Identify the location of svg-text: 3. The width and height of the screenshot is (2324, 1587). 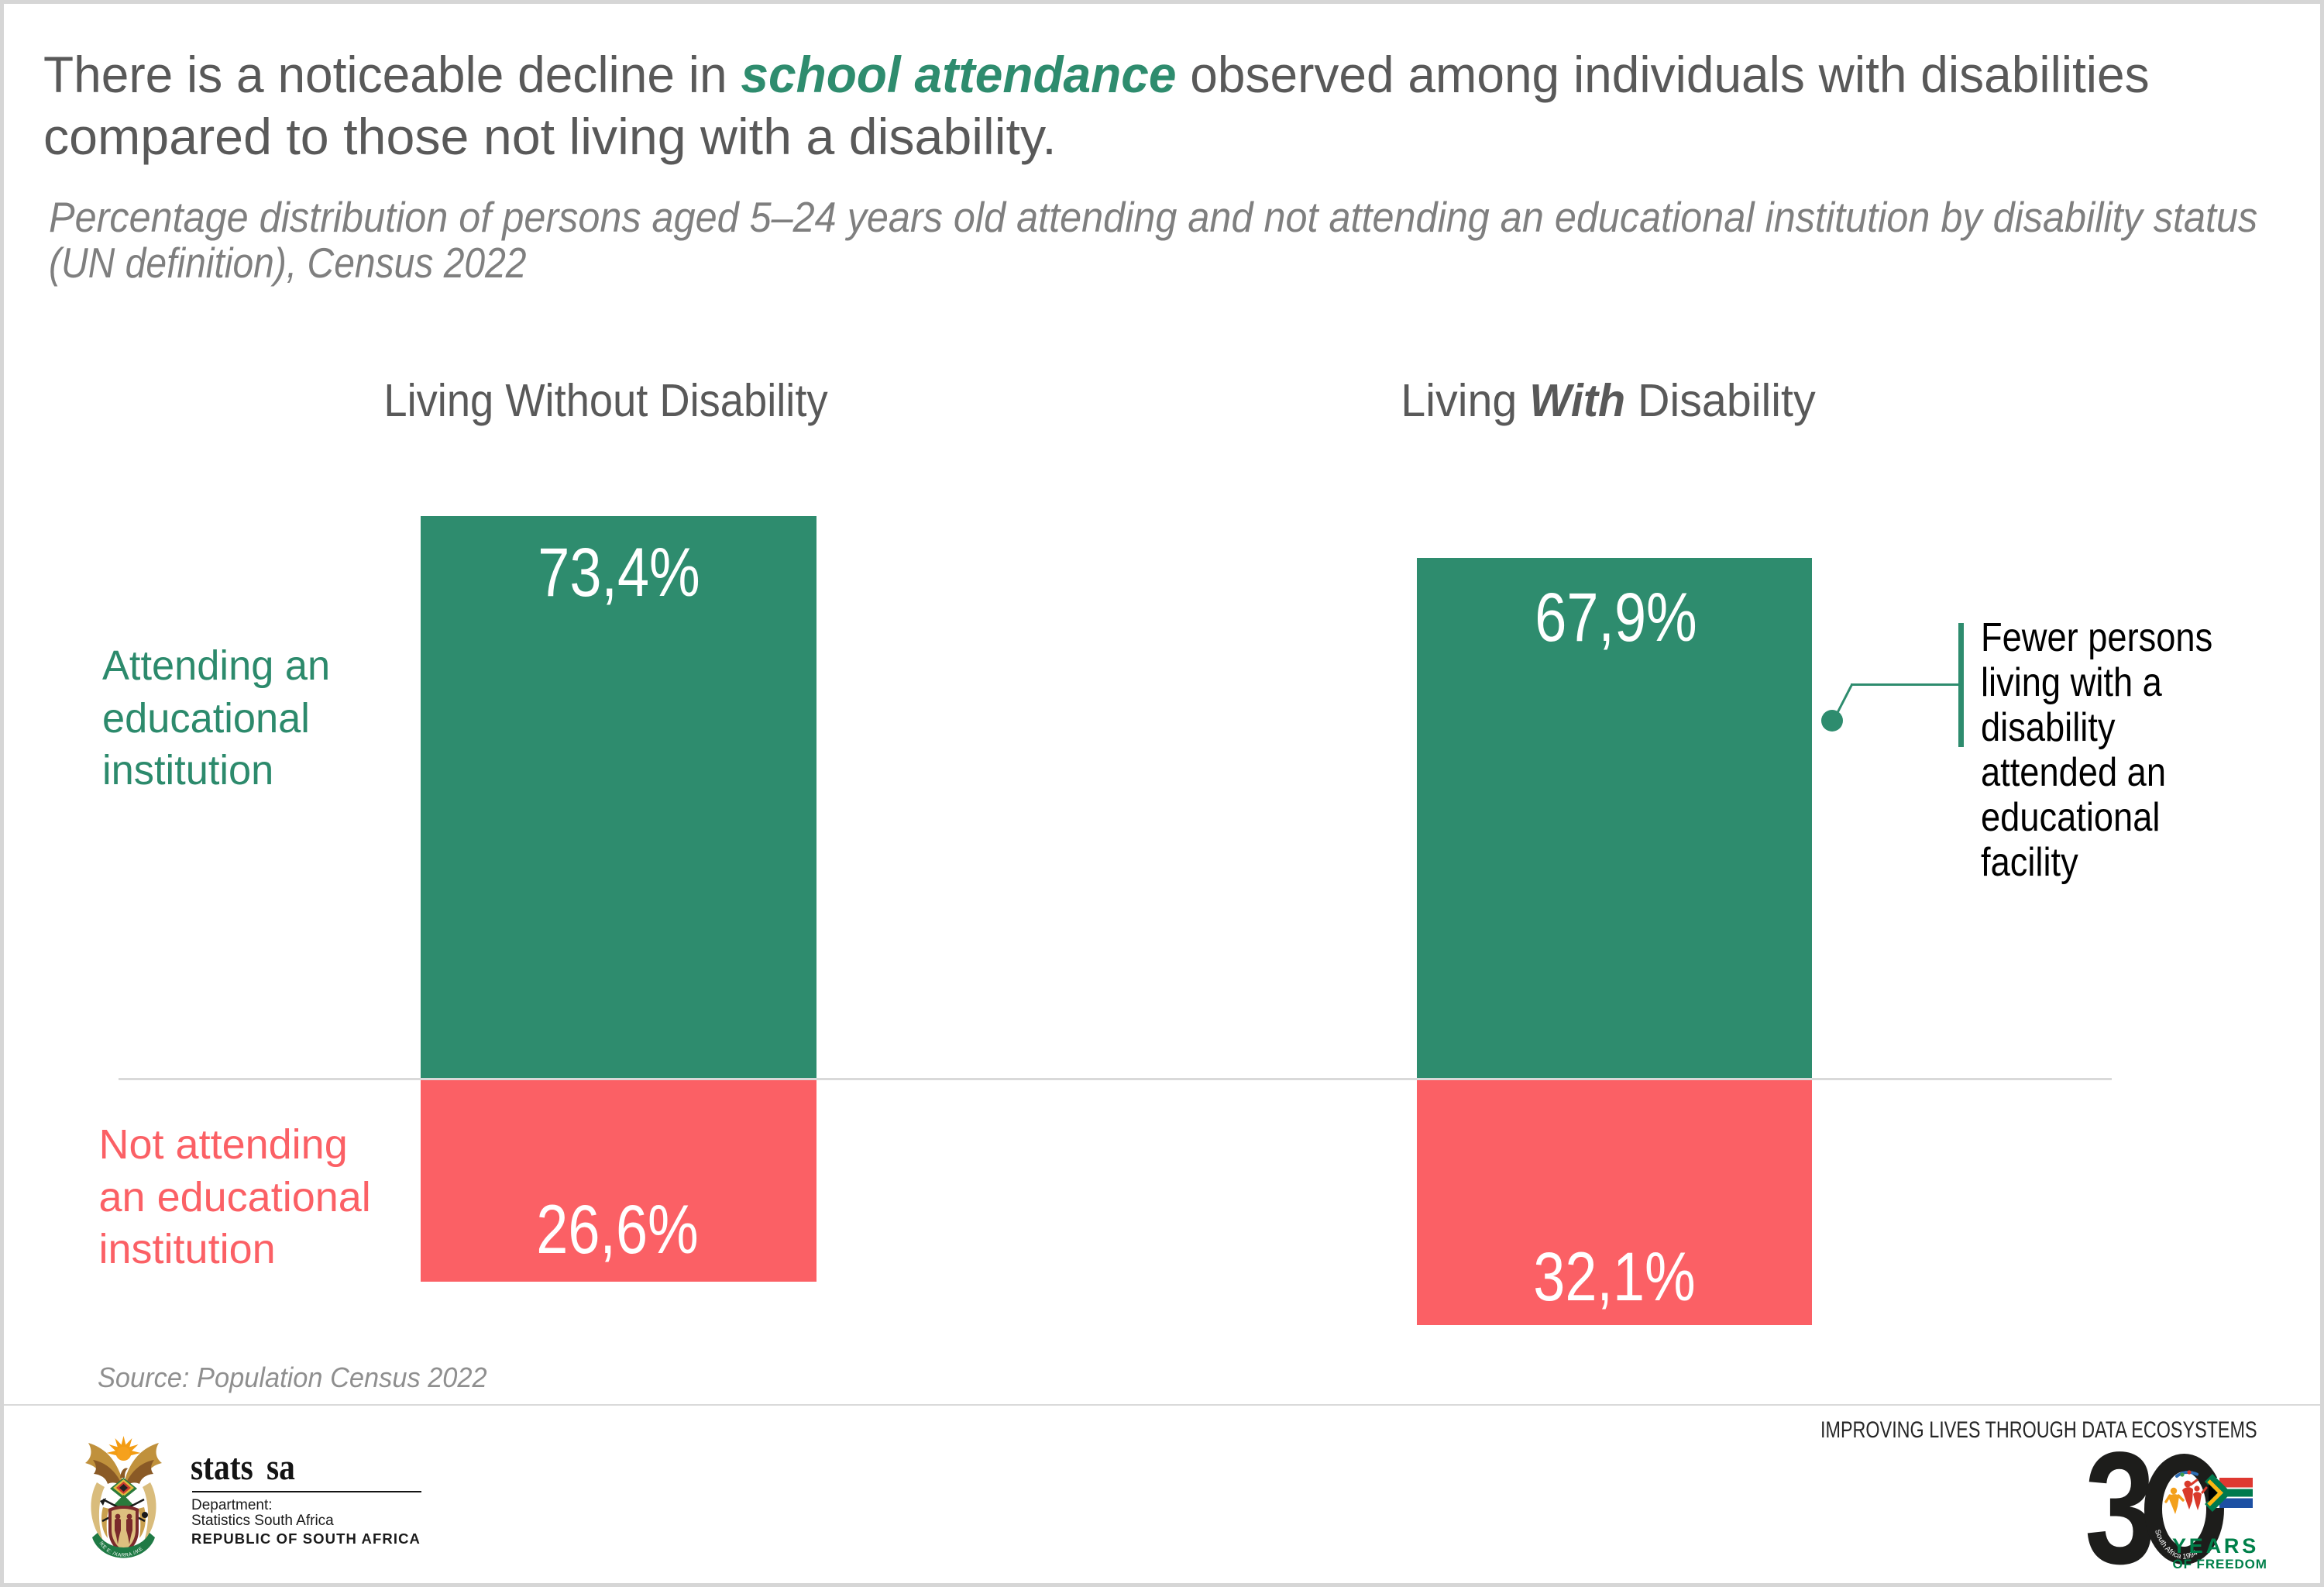
(2120, 1514).